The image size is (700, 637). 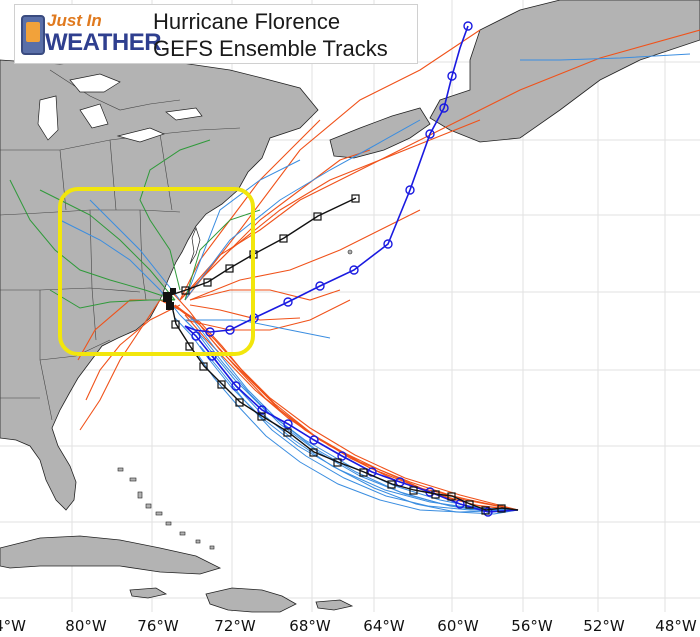 I want to click on longitude-label: 68°W, so click(x=310, y=626).